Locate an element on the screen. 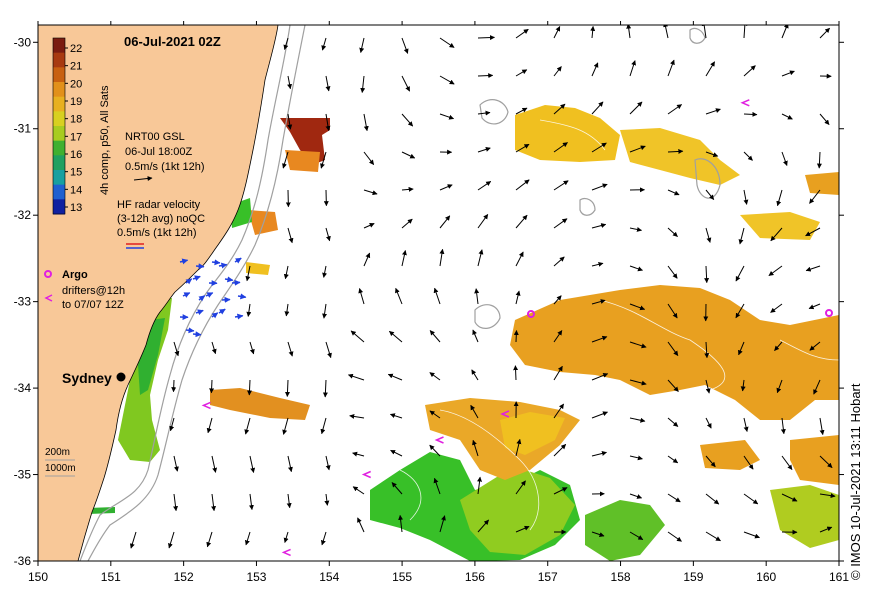 This screenshot has width=879, height=600. colorbar-tick-label: 21 is located at coordinates (76, 67).